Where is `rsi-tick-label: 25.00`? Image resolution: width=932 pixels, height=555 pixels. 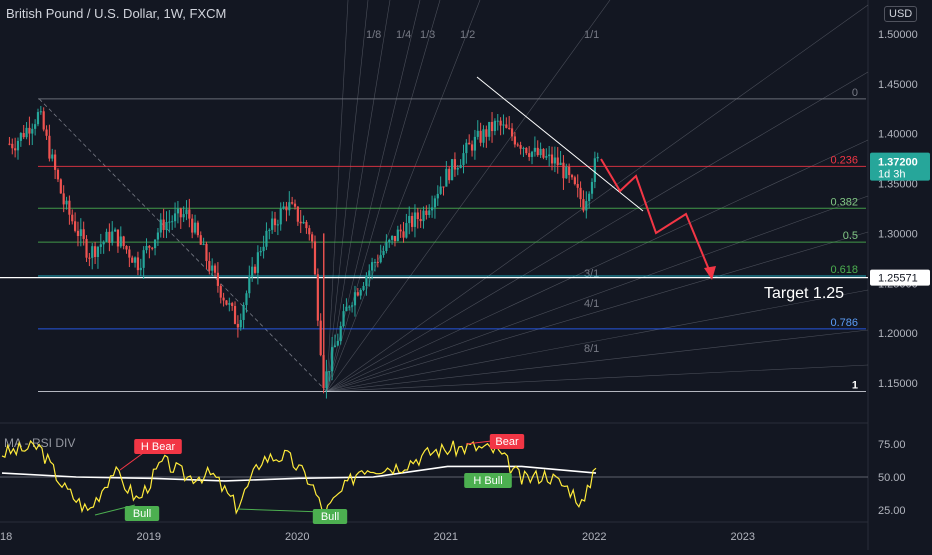
rsi-tick-label: 25.00 is located at coordinates (892, 511).